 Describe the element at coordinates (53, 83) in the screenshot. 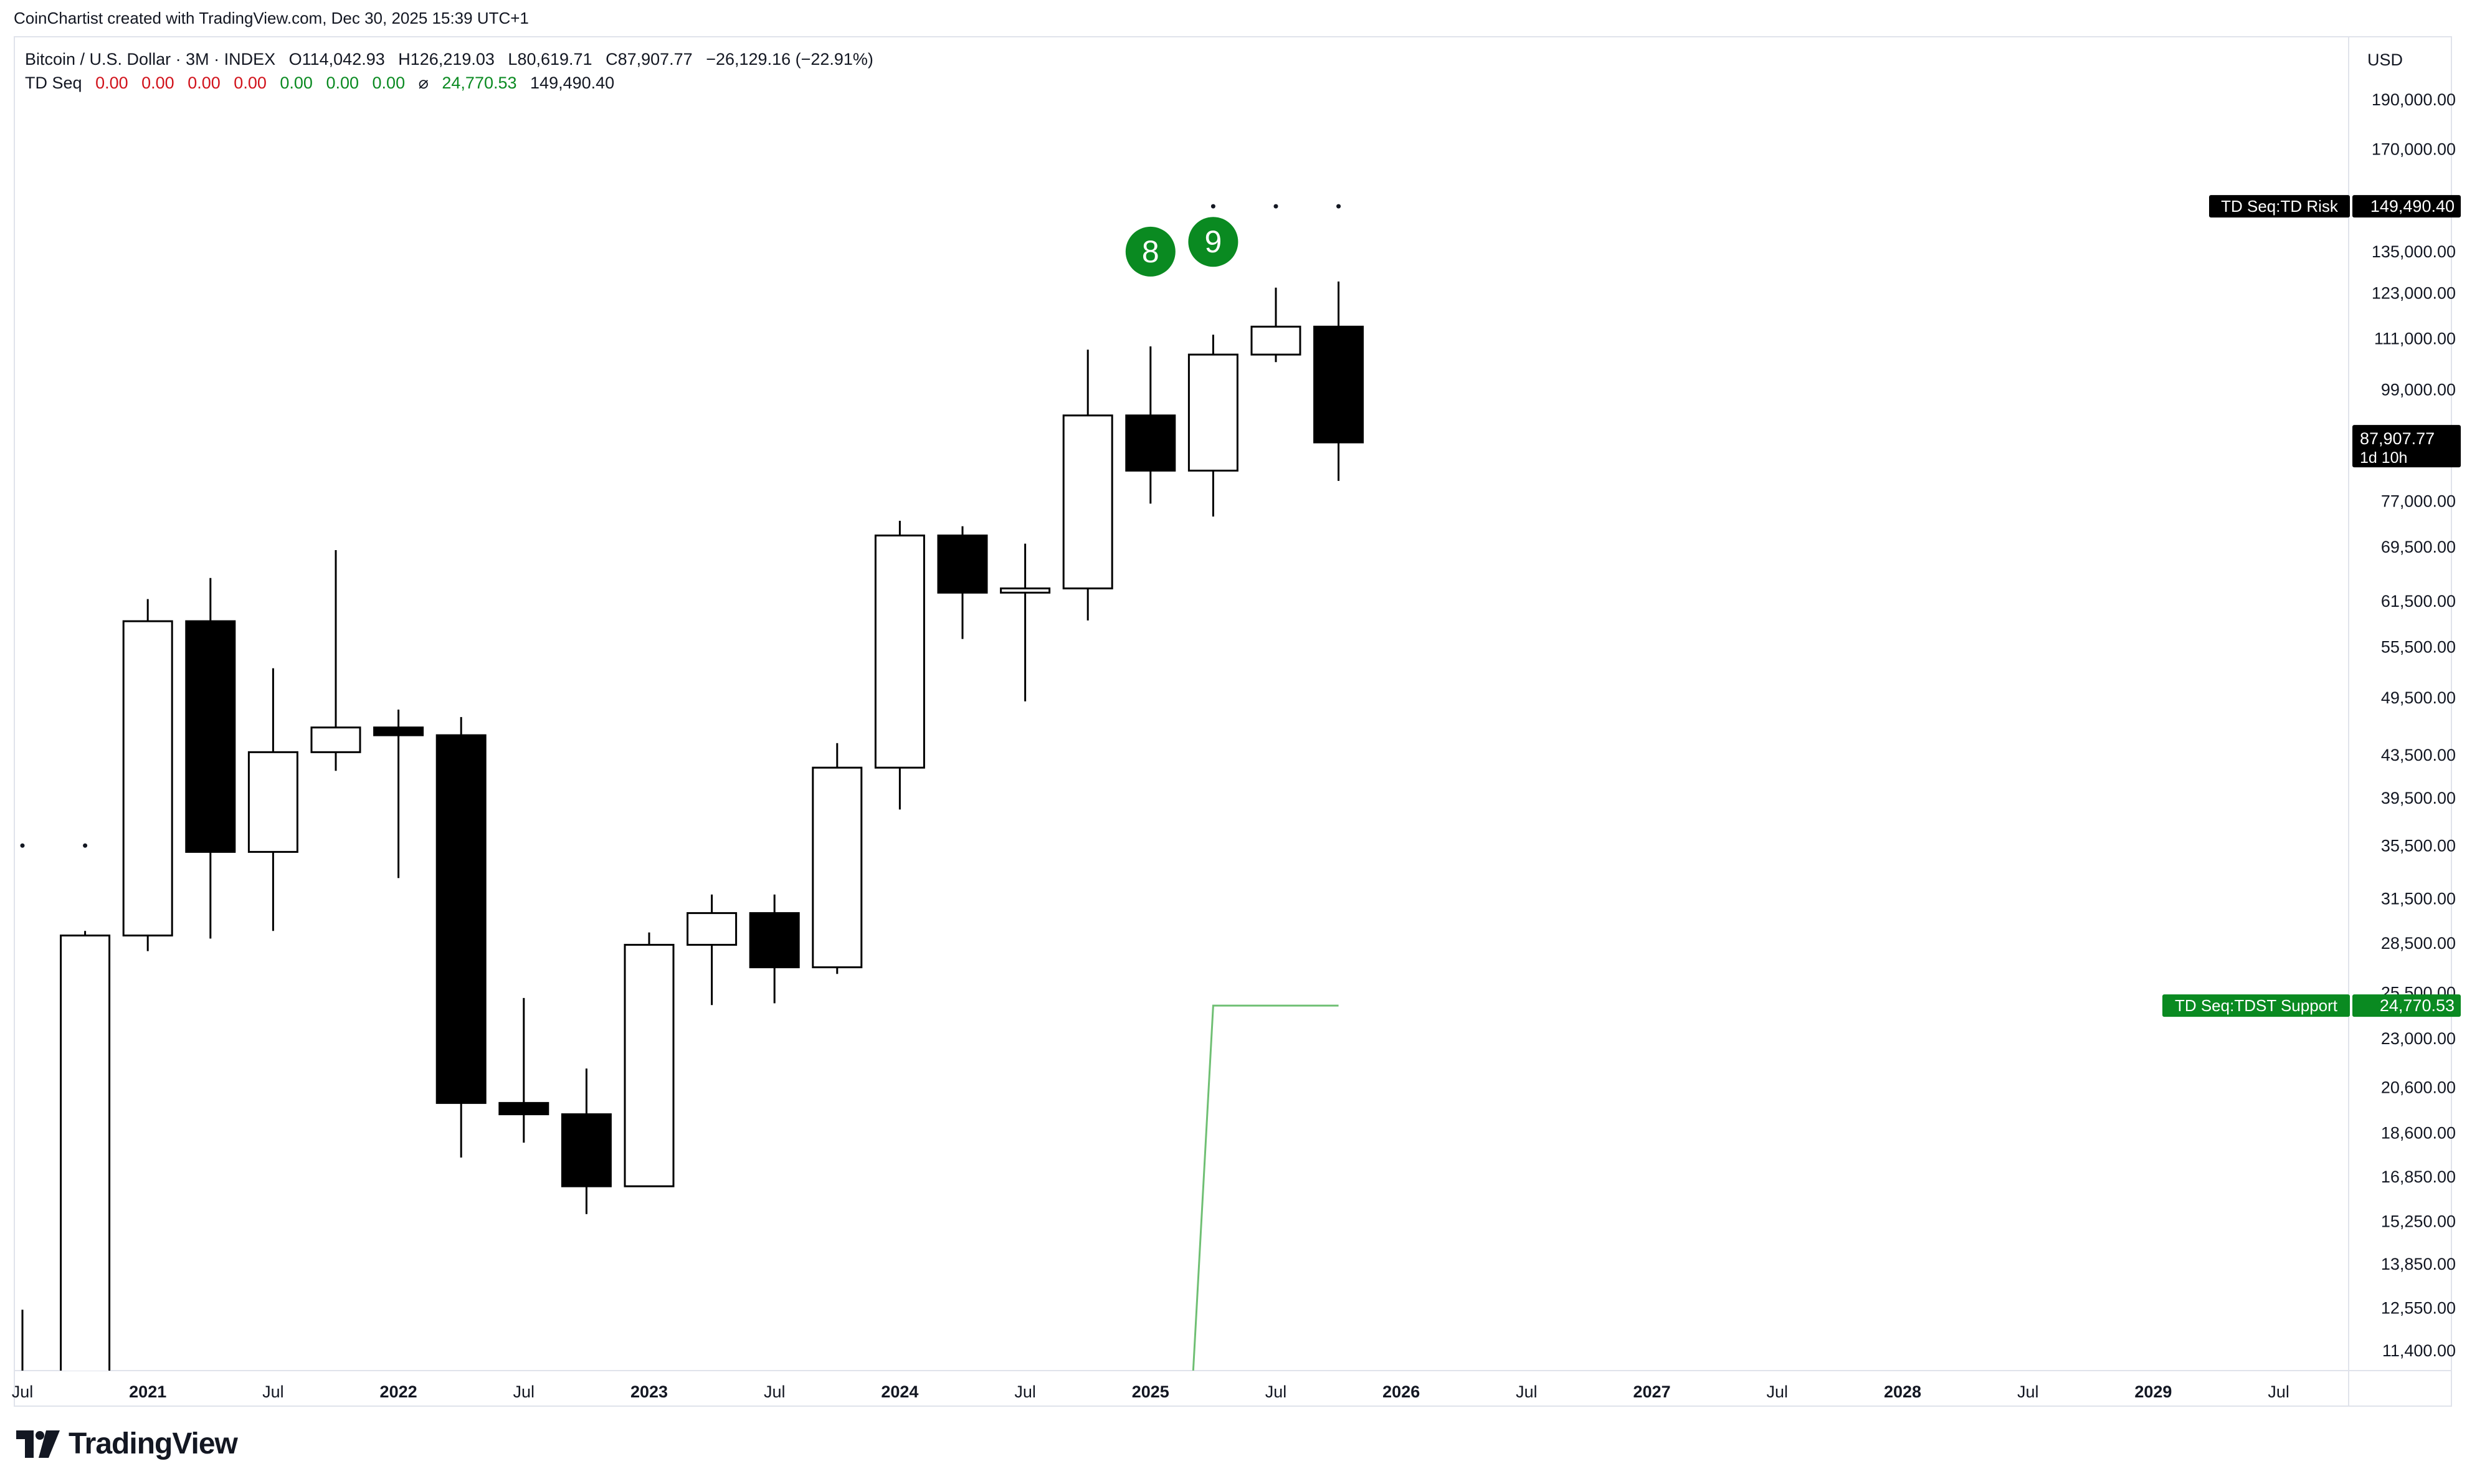

I see `indicator-name: TD Seq` at that location.